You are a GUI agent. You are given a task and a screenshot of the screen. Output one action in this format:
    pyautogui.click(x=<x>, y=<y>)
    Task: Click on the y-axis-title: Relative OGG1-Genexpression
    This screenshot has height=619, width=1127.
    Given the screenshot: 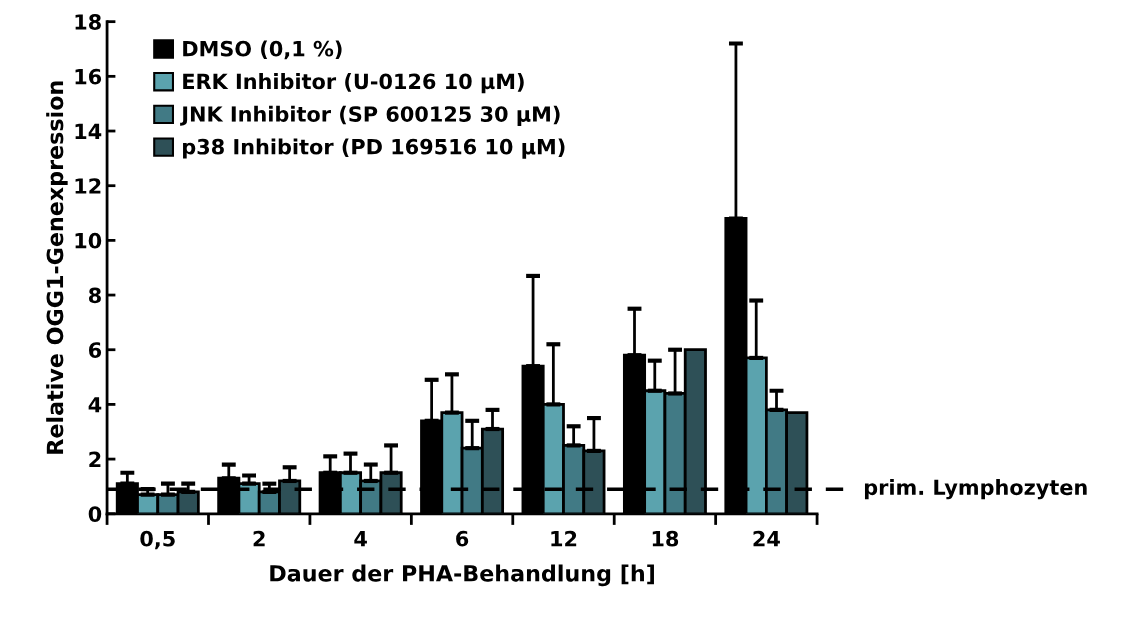 What is the action you would take?
    pyautogui.click(x=57, y=267)
    